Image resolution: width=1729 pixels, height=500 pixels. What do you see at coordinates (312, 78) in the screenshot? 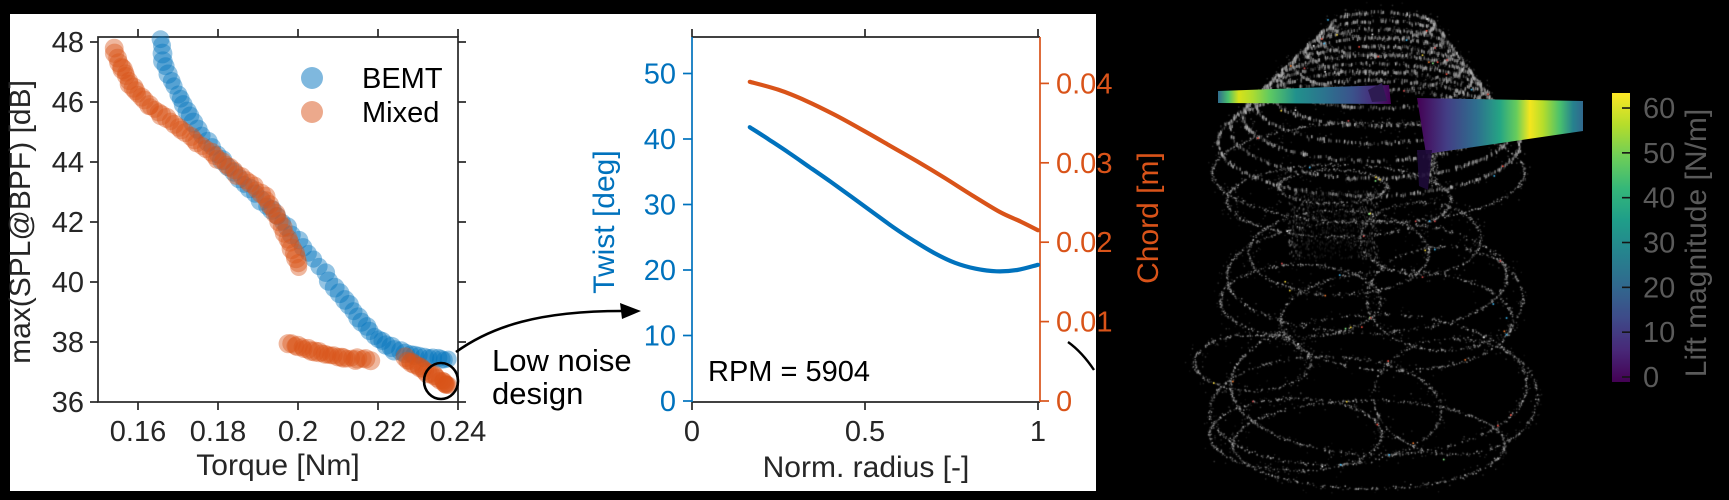
I see `legend-marker-bemt` at bounding box center [312, 78].